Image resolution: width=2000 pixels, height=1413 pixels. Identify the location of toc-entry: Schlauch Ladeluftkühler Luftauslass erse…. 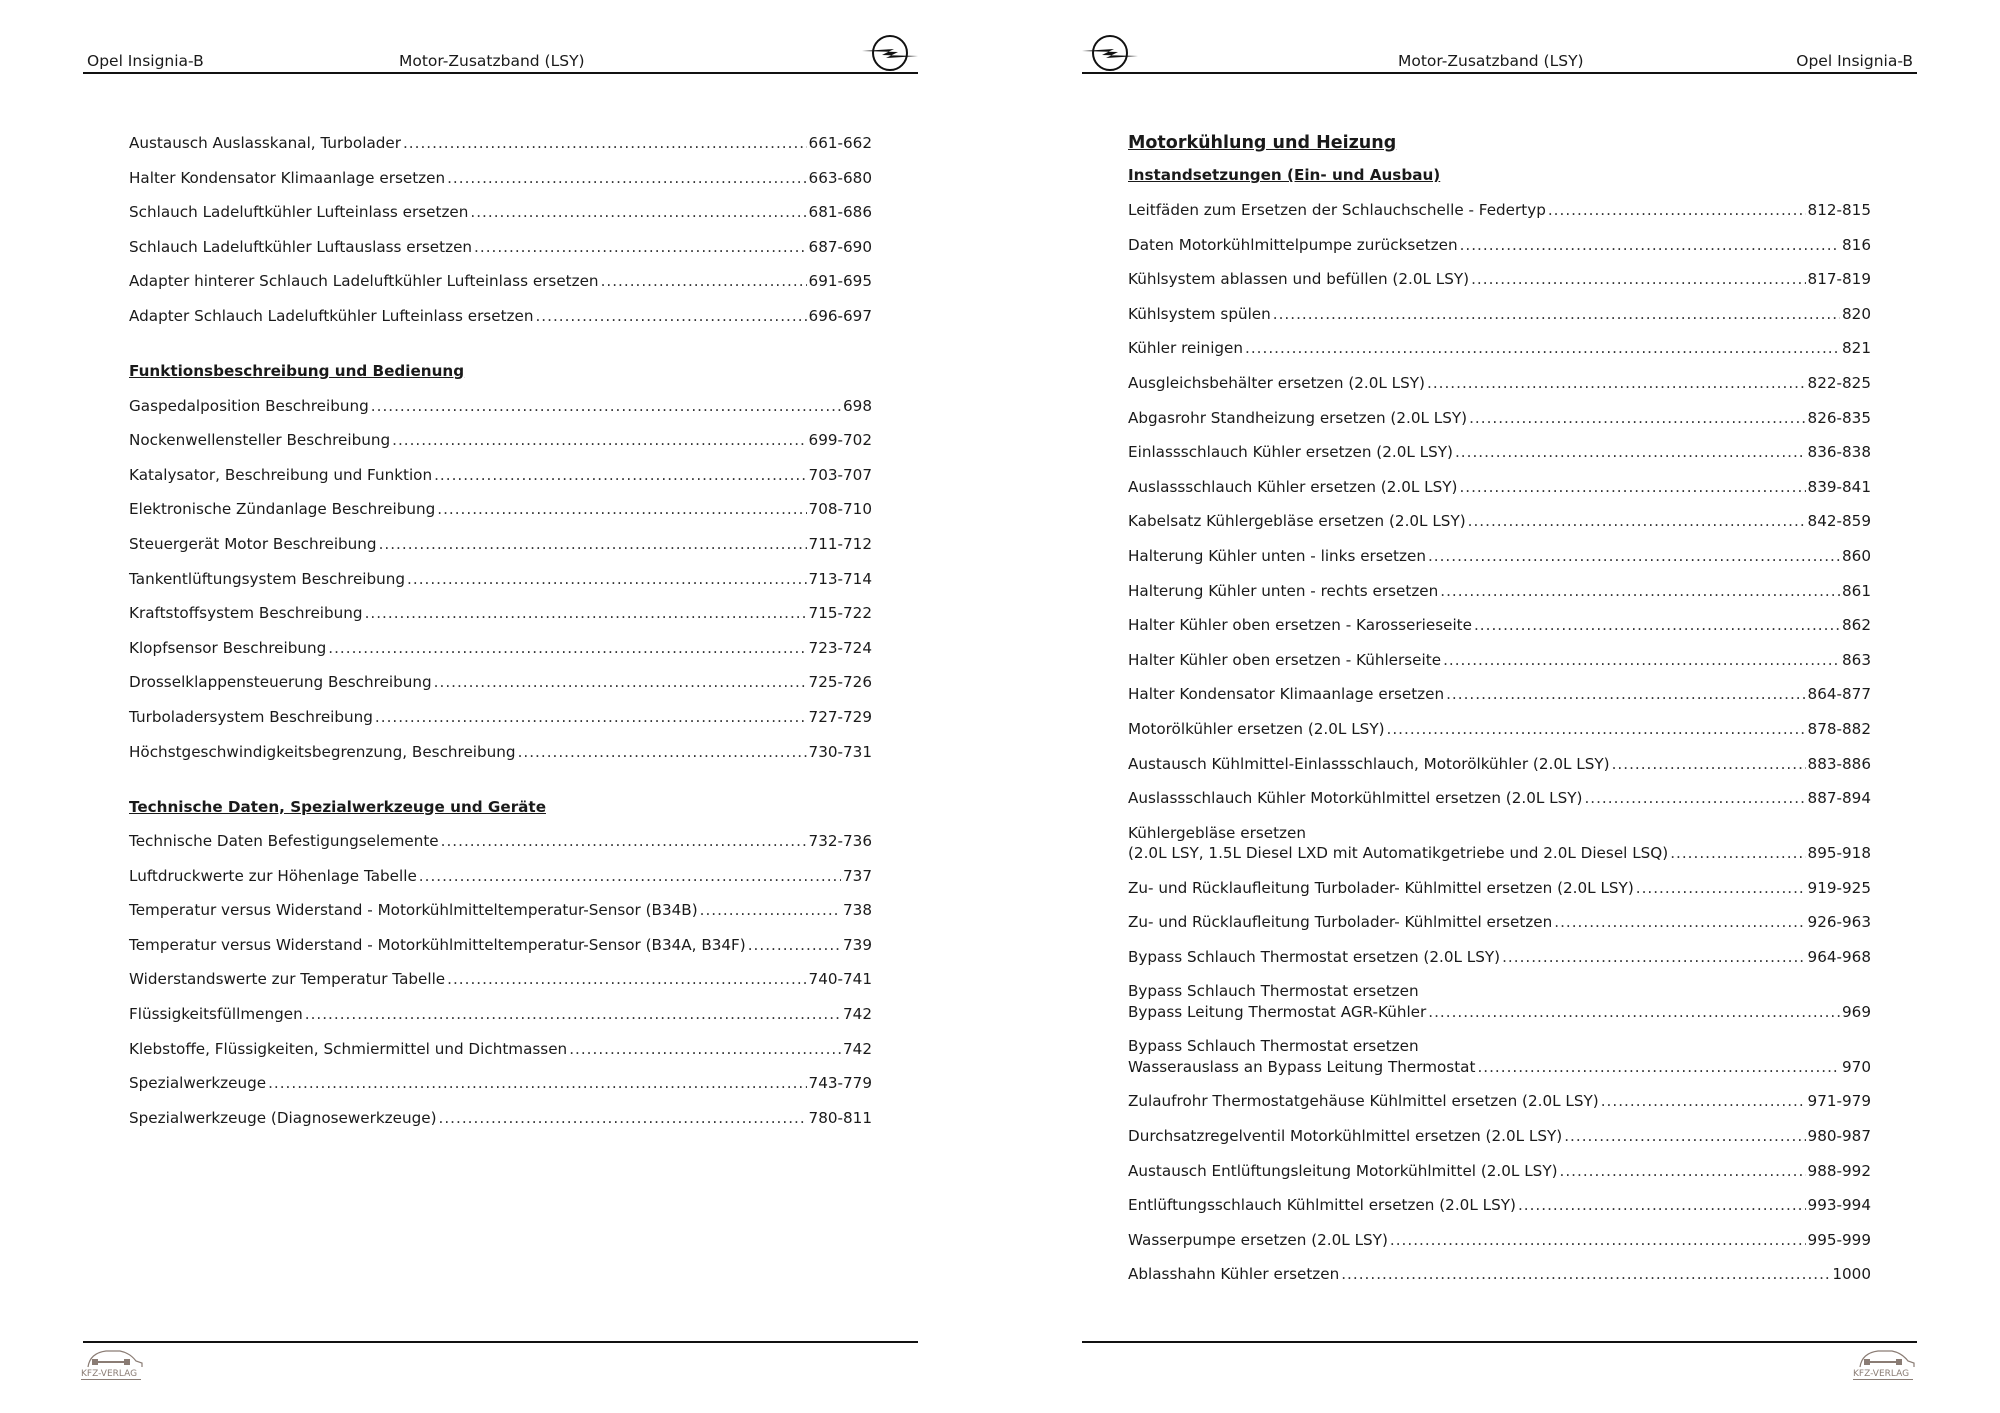
(500, 247).